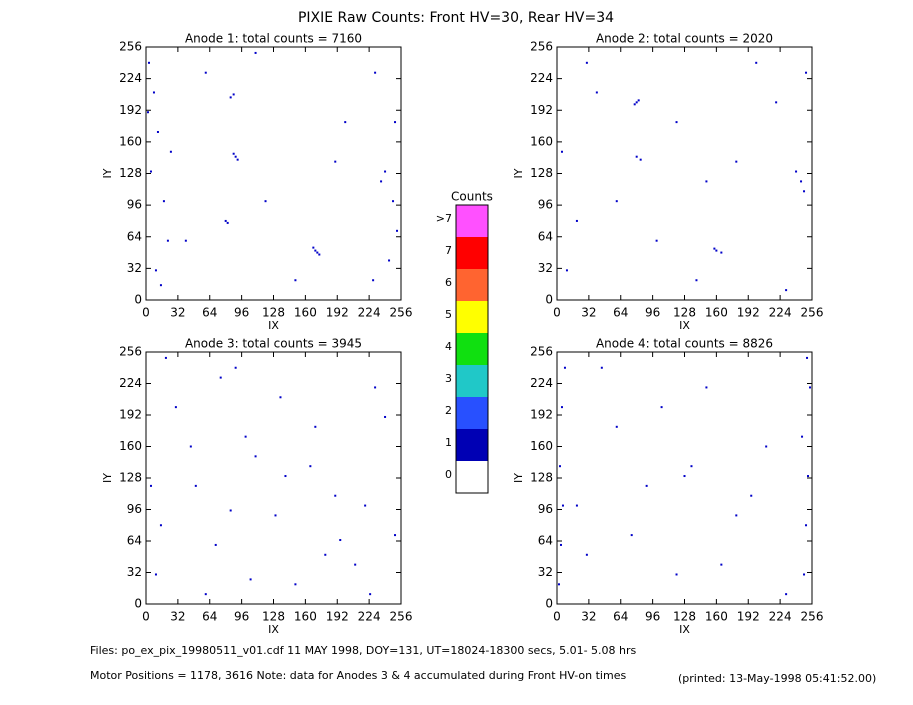 This screenshot has width=913, height=705. What do you see at coordinates (472, 197) in the screenshot?
I see `colorbar-title: Counts` at bounding box center [472, 197].